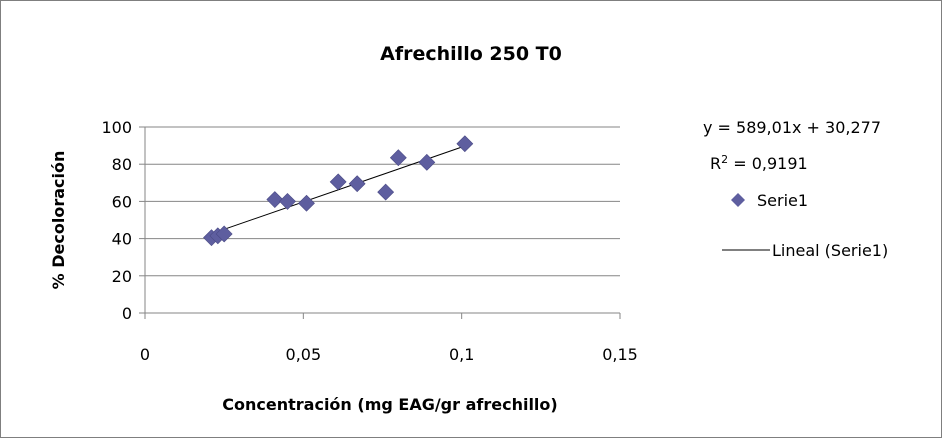 The width and height of the screenshot is (942, 438). Describe the element at coordinates (127, 313) in the screenshot. I see `y-tick-label-0: 0` at that location.